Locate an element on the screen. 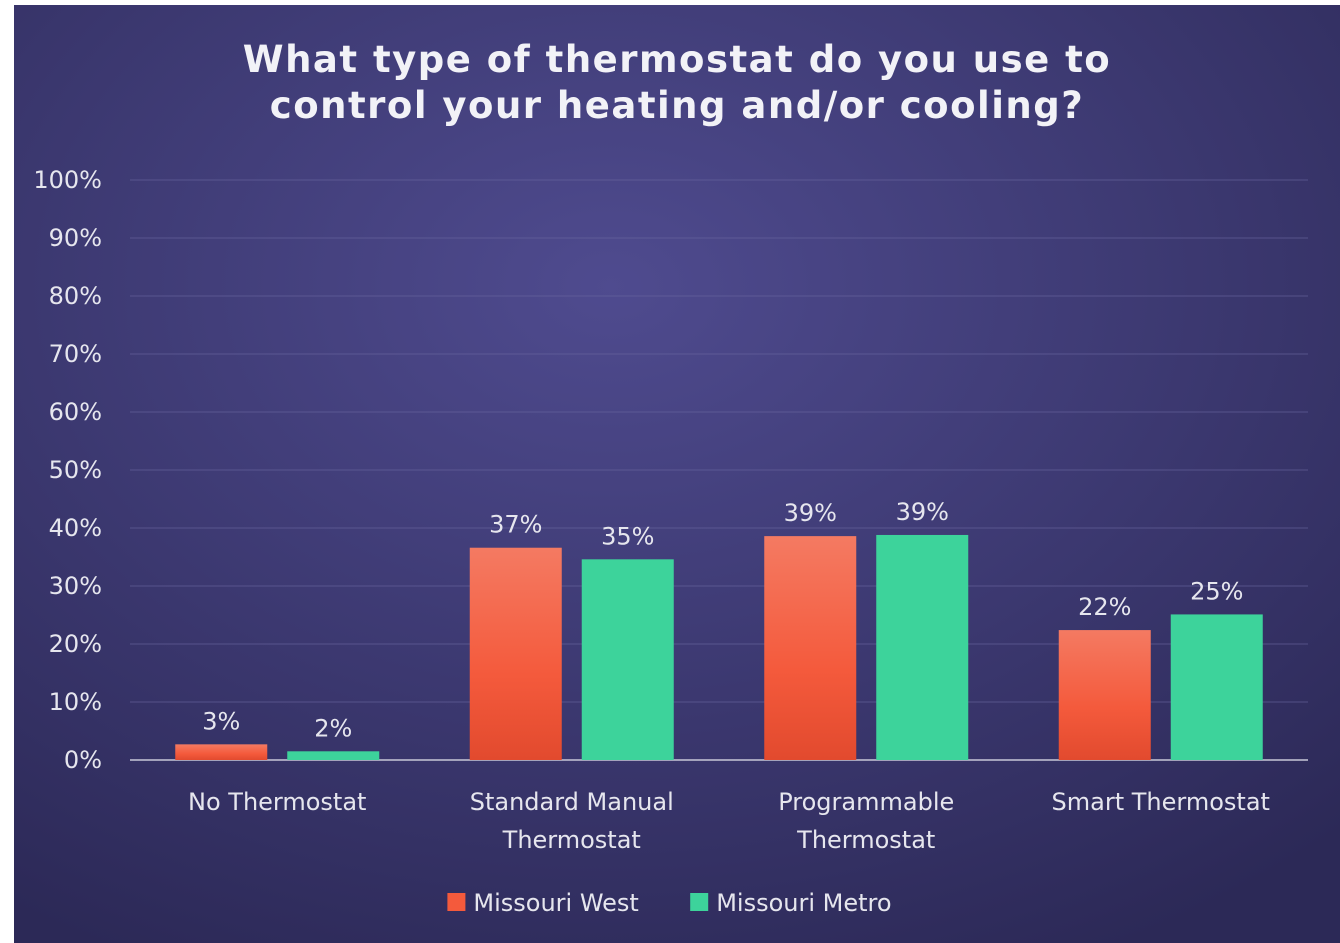  y-tick-label: 90% is located at coordinates (75, 238).